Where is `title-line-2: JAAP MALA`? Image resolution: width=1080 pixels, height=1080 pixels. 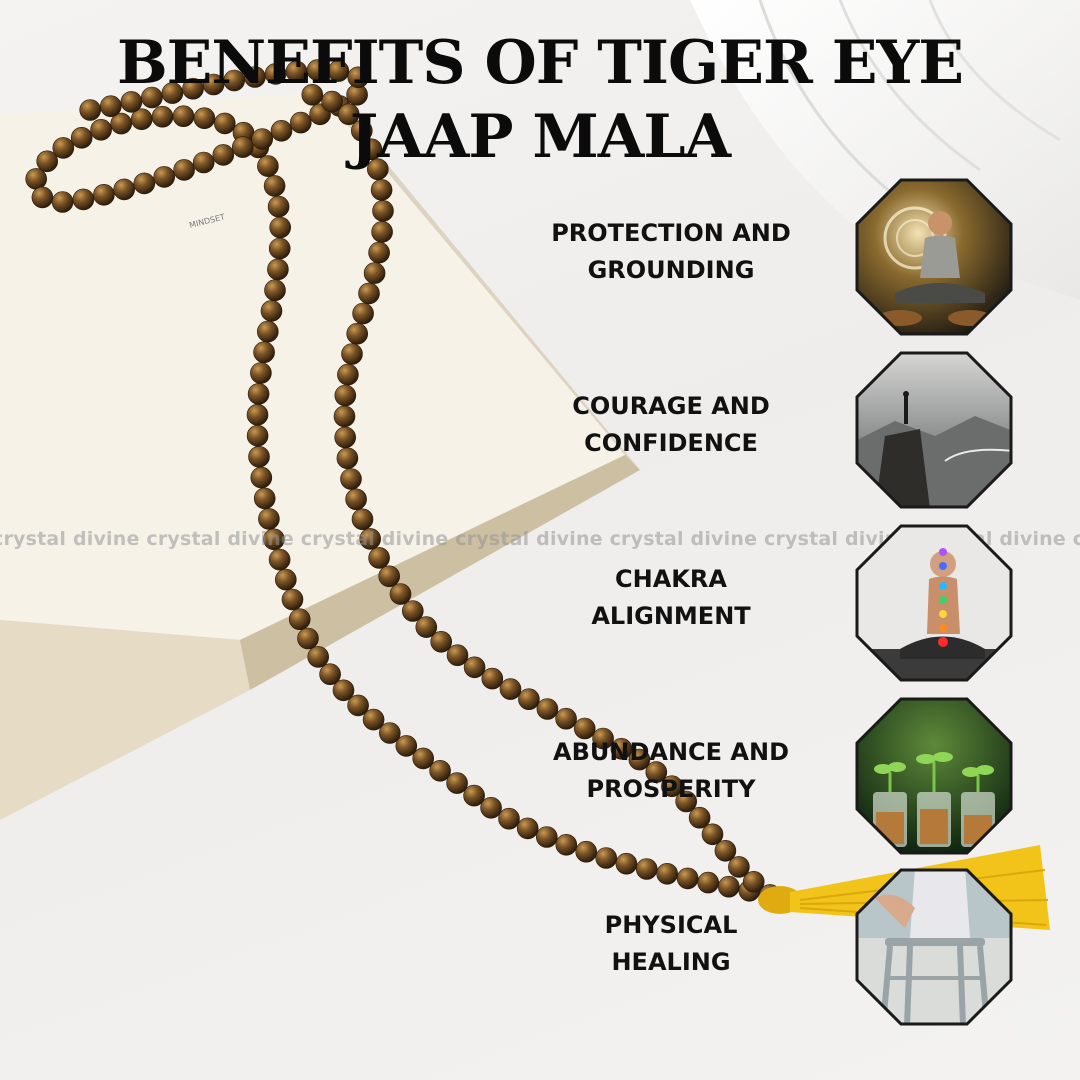
title-line-2: JAAP MALA is located at coordinates (540, 137).